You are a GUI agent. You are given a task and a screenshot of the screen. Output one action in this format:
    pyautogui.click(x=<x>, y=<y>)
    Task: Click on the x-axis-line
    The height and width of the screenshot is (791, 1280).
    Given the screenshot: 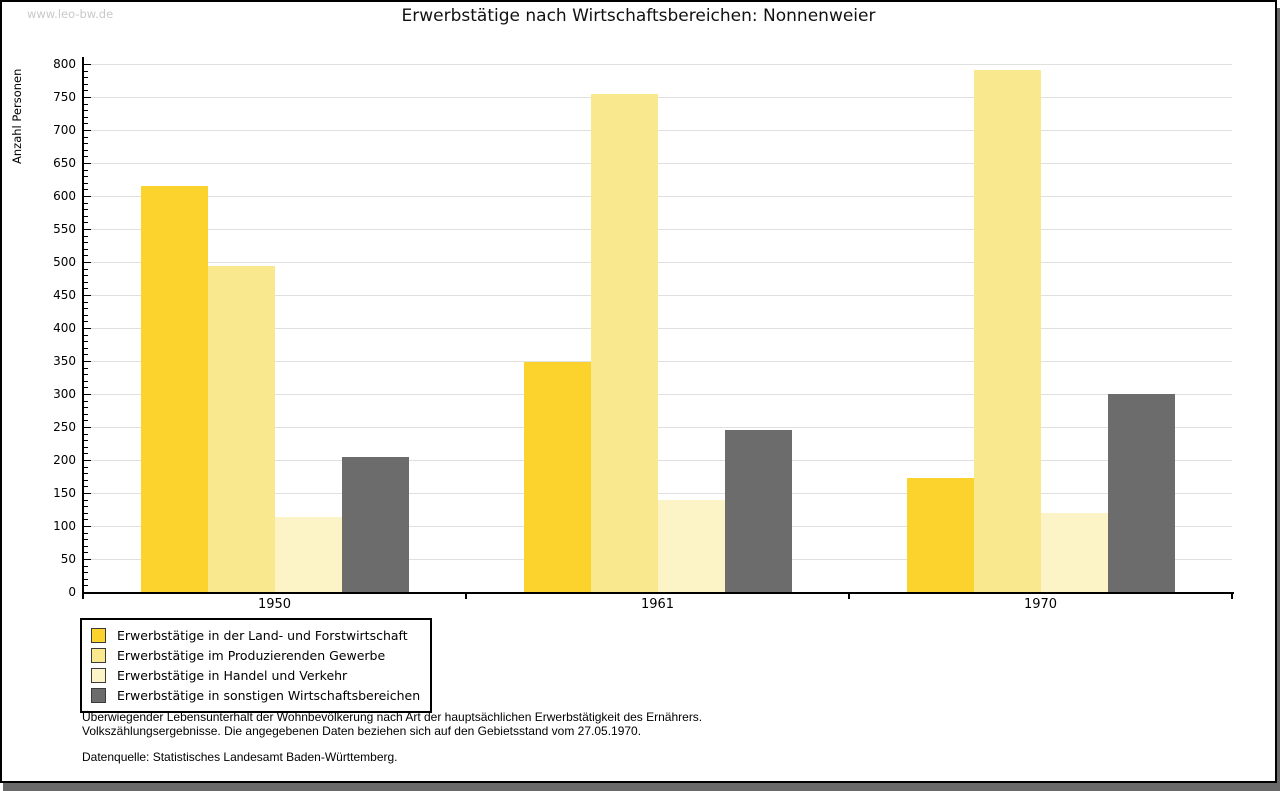 What is the action you would take?
    pyautogui.click(x=658, y=593)
    